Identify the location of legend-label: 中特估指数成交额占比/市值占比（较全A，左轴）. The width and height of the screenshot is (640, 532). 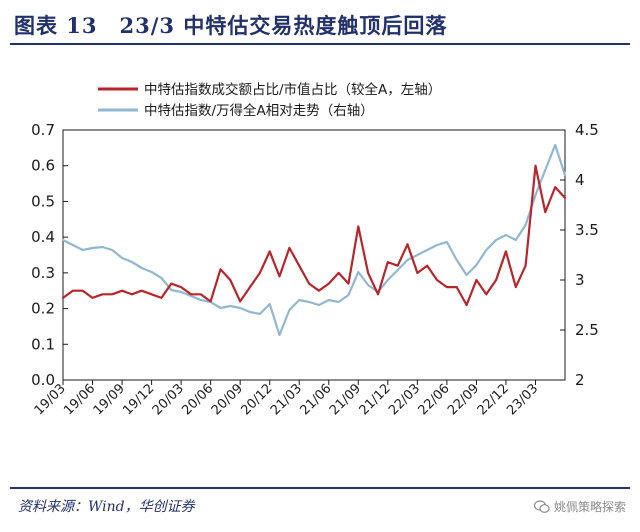
(292, 89).